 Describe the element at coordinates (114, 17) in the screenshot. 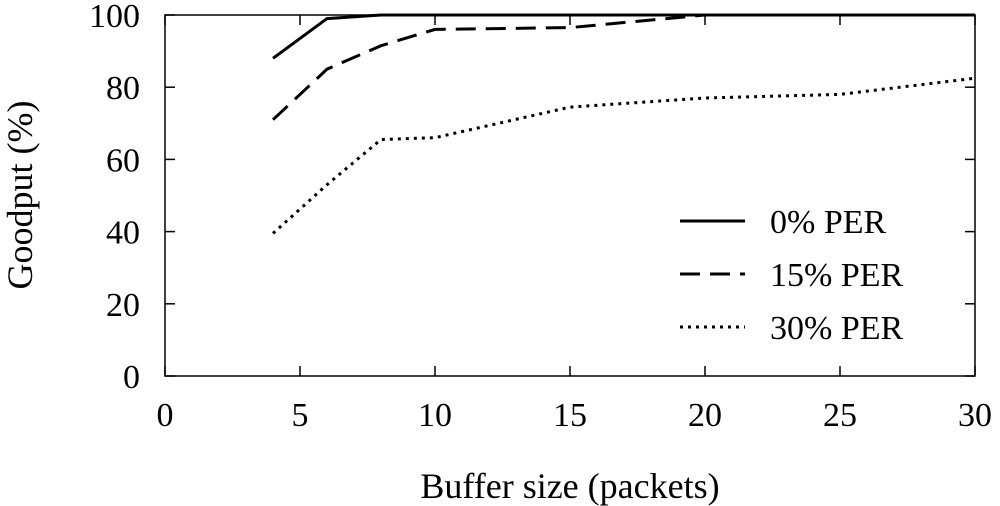

I see `y-tick-label: 100` at that location.